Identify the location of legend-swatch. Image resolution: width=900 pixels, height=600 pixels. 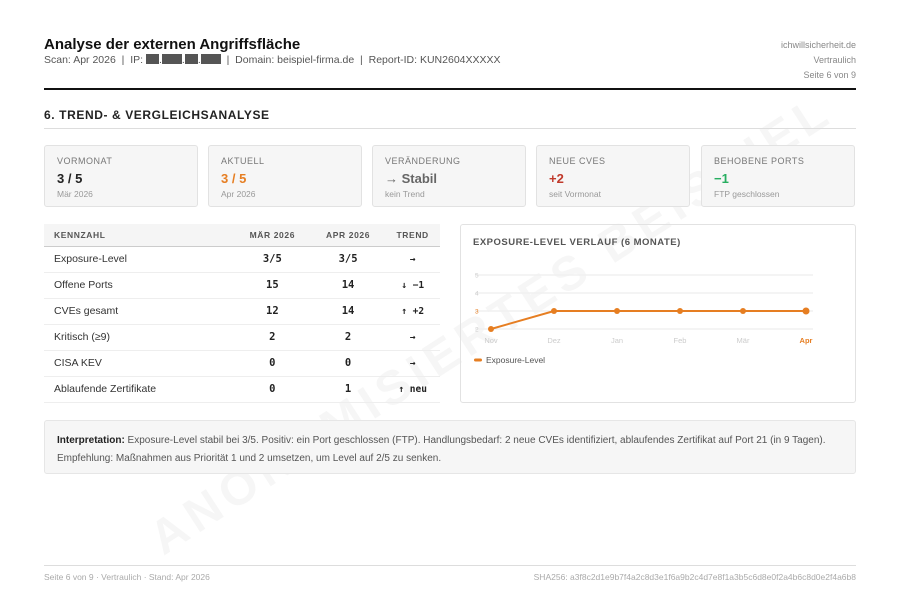
(478, 360).